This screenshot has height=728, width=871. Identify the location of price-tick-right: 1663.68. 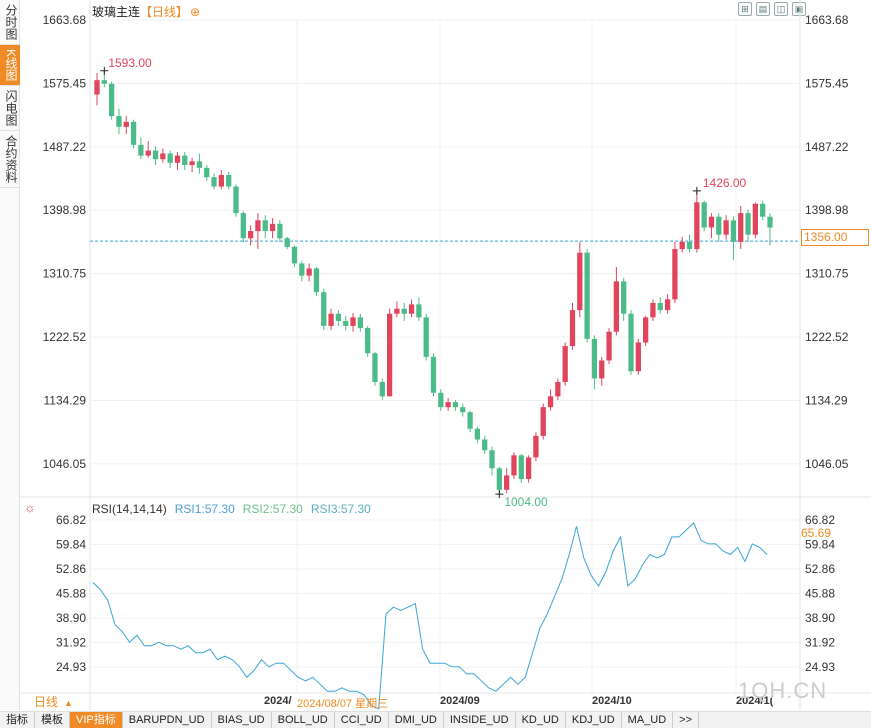
(827, 20).